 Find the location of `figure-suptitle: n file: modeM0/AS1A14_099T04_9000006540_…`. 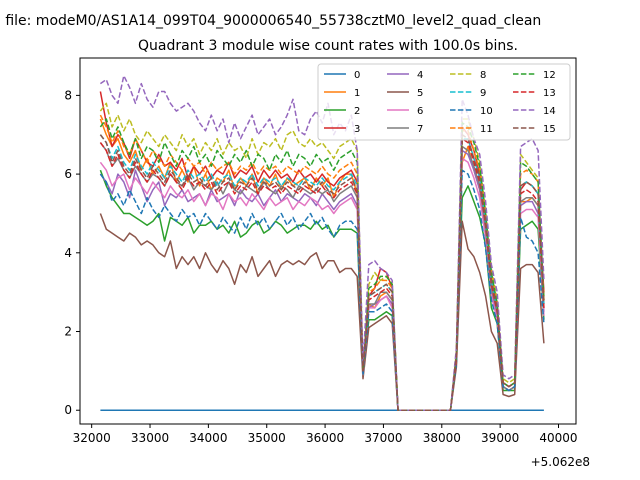

figure-suptitle: n file: modeM0/AS1A14_099T04_9000006540_… is located at coordinates (270, 21).